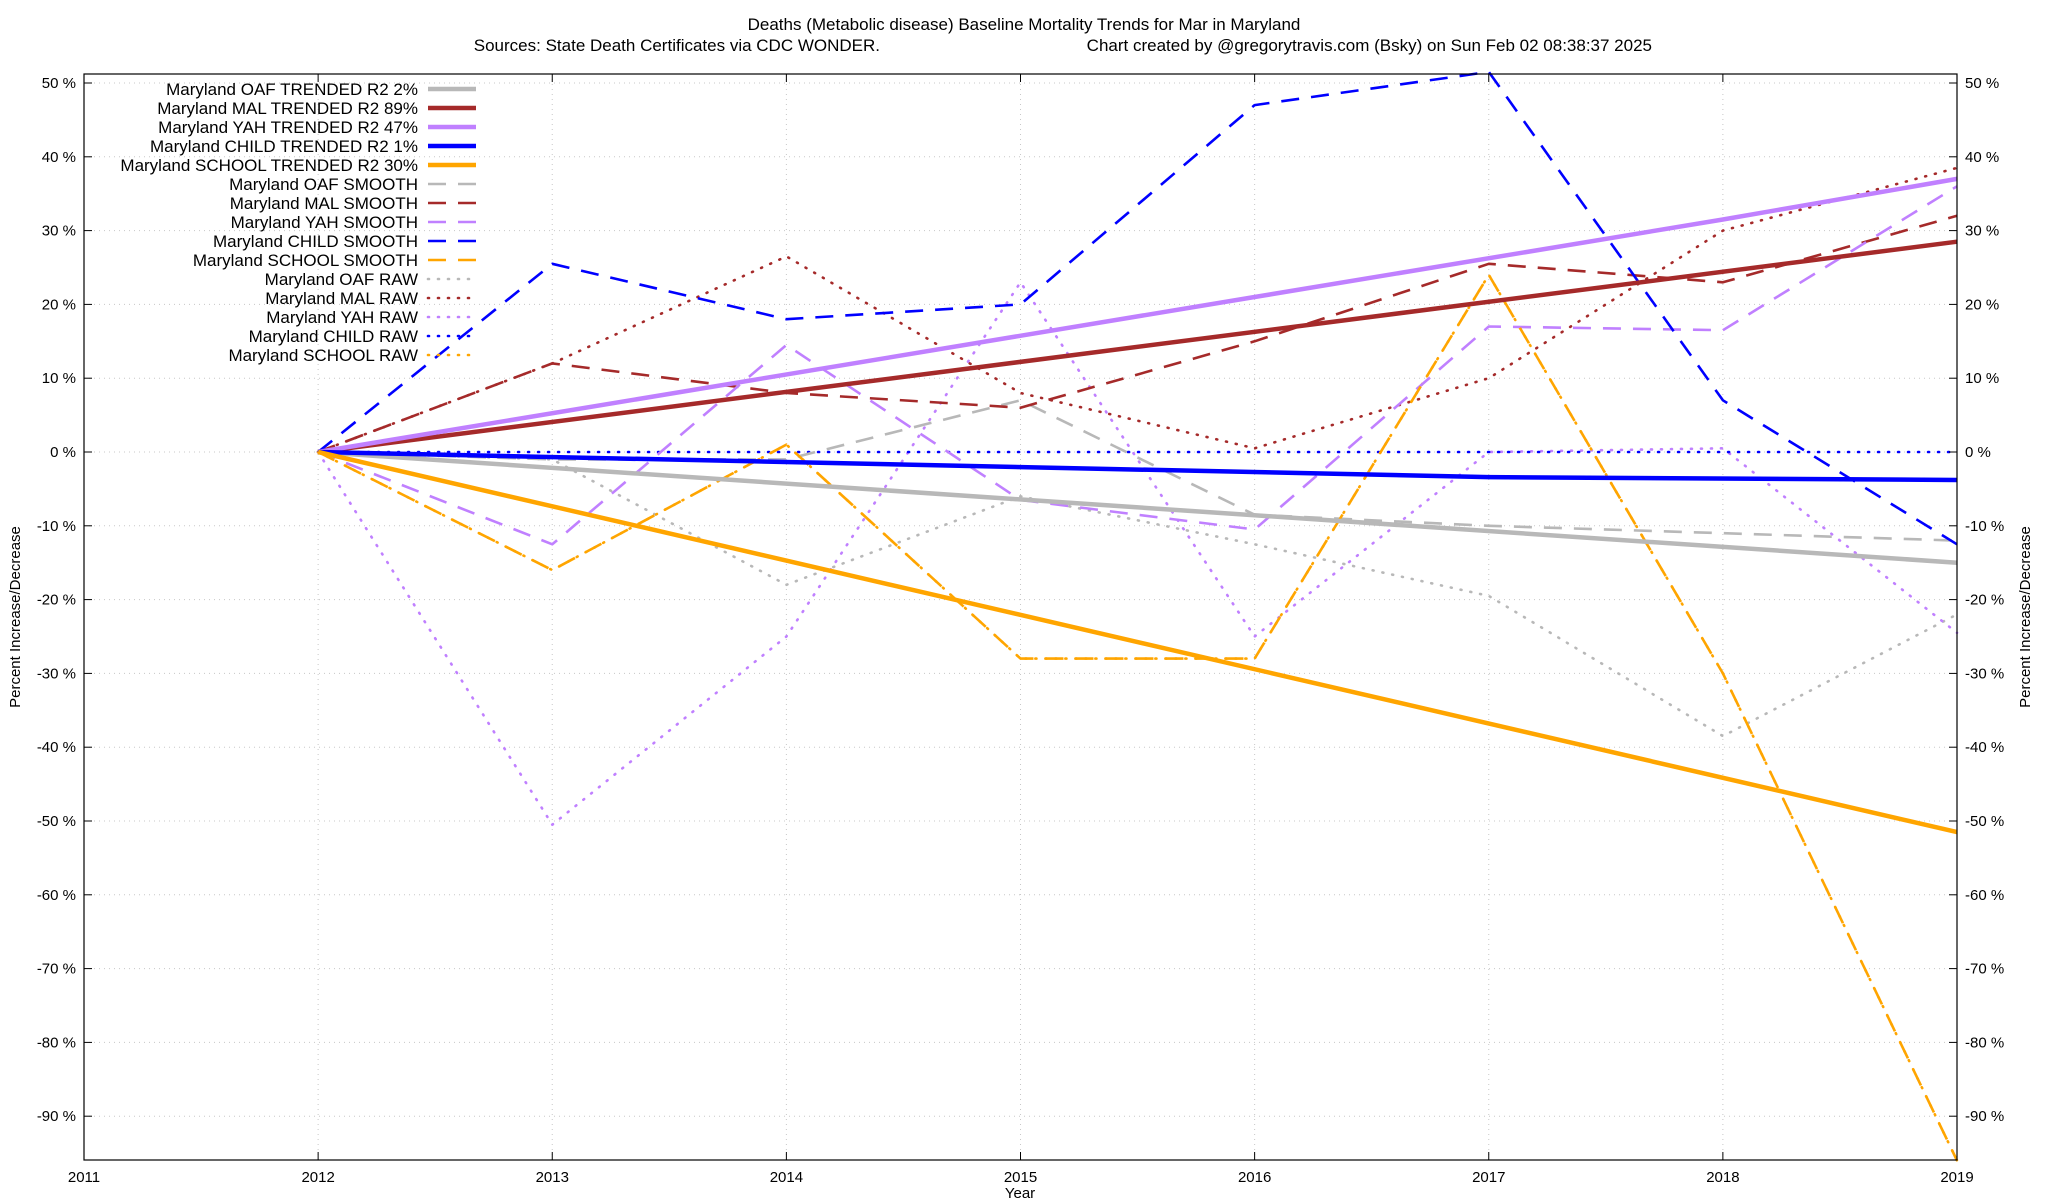  I want to click on y-tick-label-right: -50 %, so click(1984, 821).